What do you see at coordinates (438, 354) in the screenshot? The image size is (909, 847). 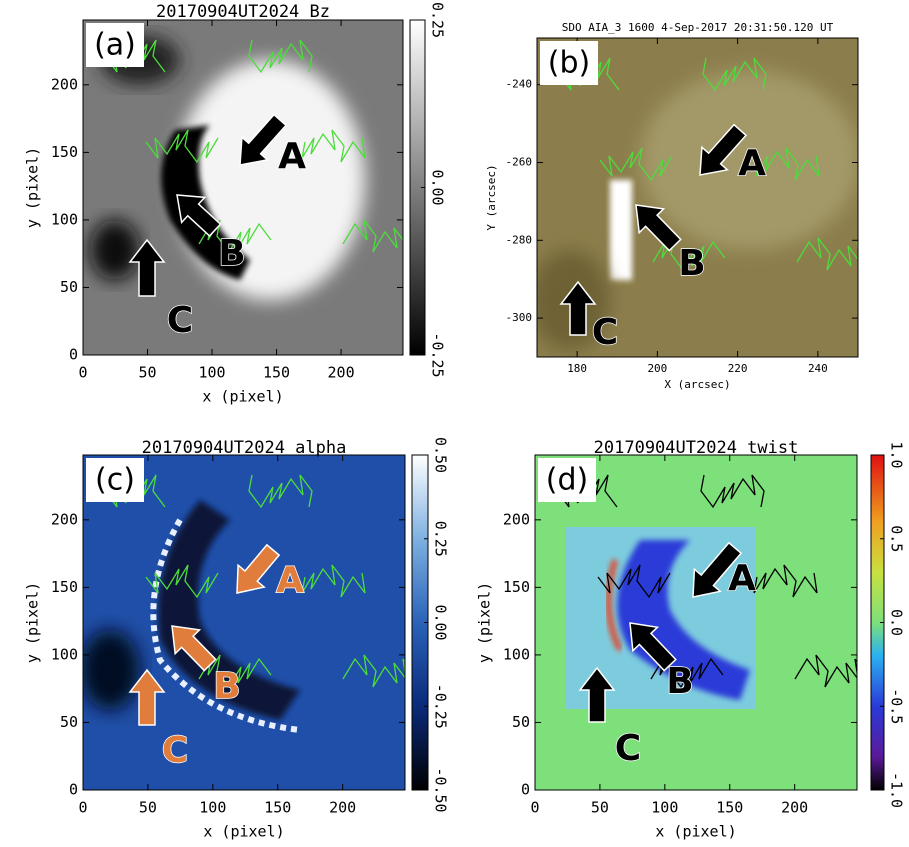 I see `colorbar-tick-label: -0.25` at bounding box center [438, 354].